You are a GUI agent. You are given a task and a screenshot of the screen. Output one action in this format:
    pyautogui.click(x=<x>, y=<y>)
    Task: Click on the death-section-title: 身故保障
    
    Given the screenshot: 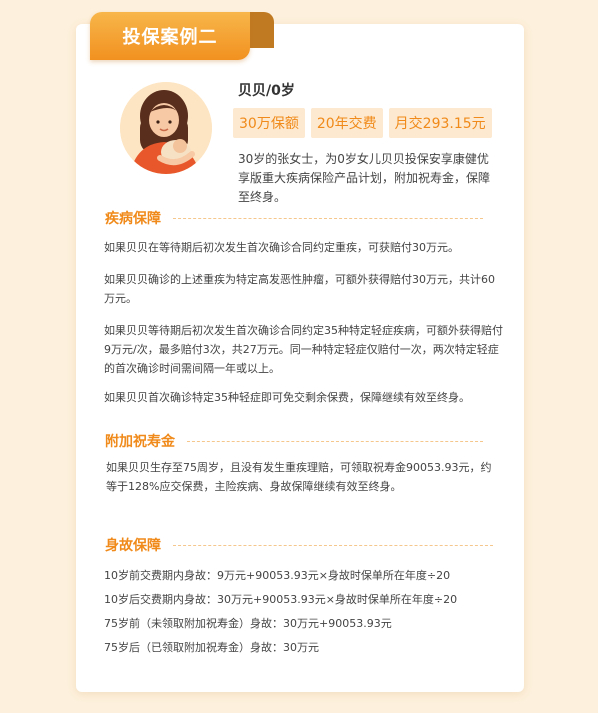 What is the action you would take?
    pyautogui.click(x=299, y=545)
    